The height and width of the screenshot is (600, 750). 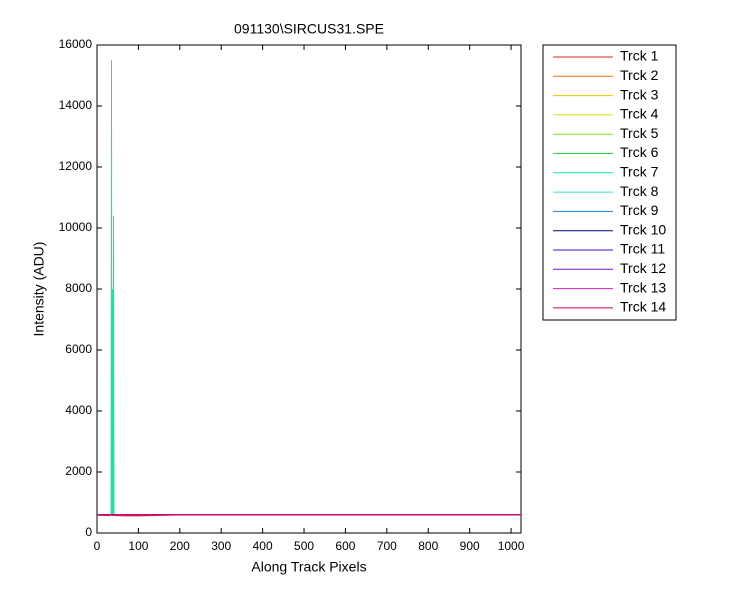 What do you see at coordinates (639, 94) in the screenshot?
I see `legend-label: Trck 3` at bounding box center [639, 94].